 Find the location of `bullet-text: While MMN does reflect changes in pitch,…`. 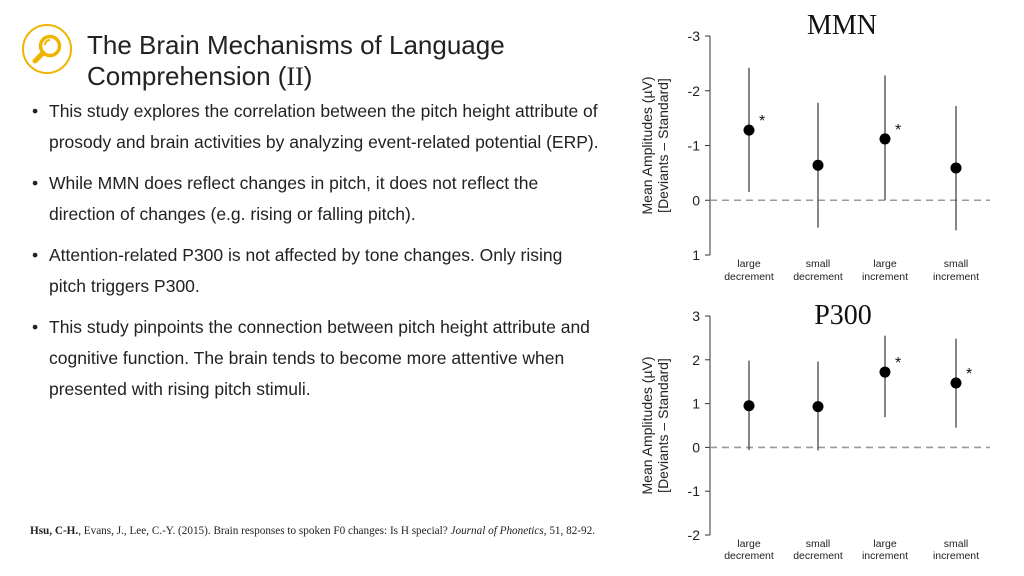

bullet-text: While MMN does reflect changes in pitch,… is located at coordinates (294, 198).